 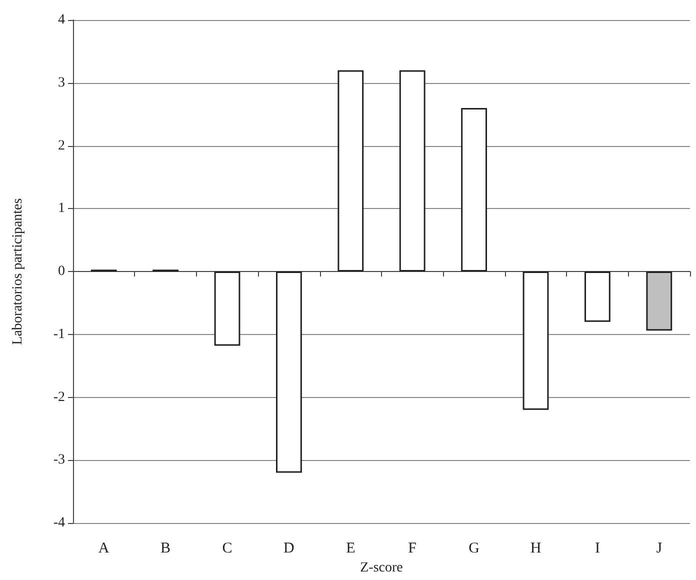 I want to click on x-tick-label: E, so click(x=351, y=548).